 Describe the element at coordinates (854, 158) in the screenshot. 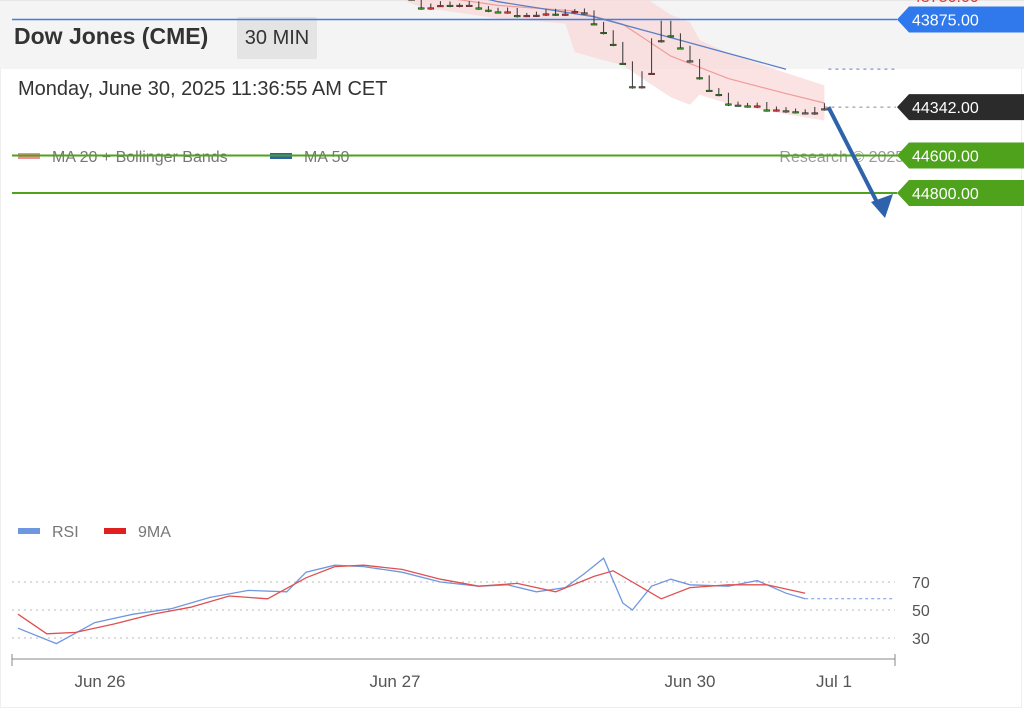

I see `forecast-arrow-shaft` at that location.